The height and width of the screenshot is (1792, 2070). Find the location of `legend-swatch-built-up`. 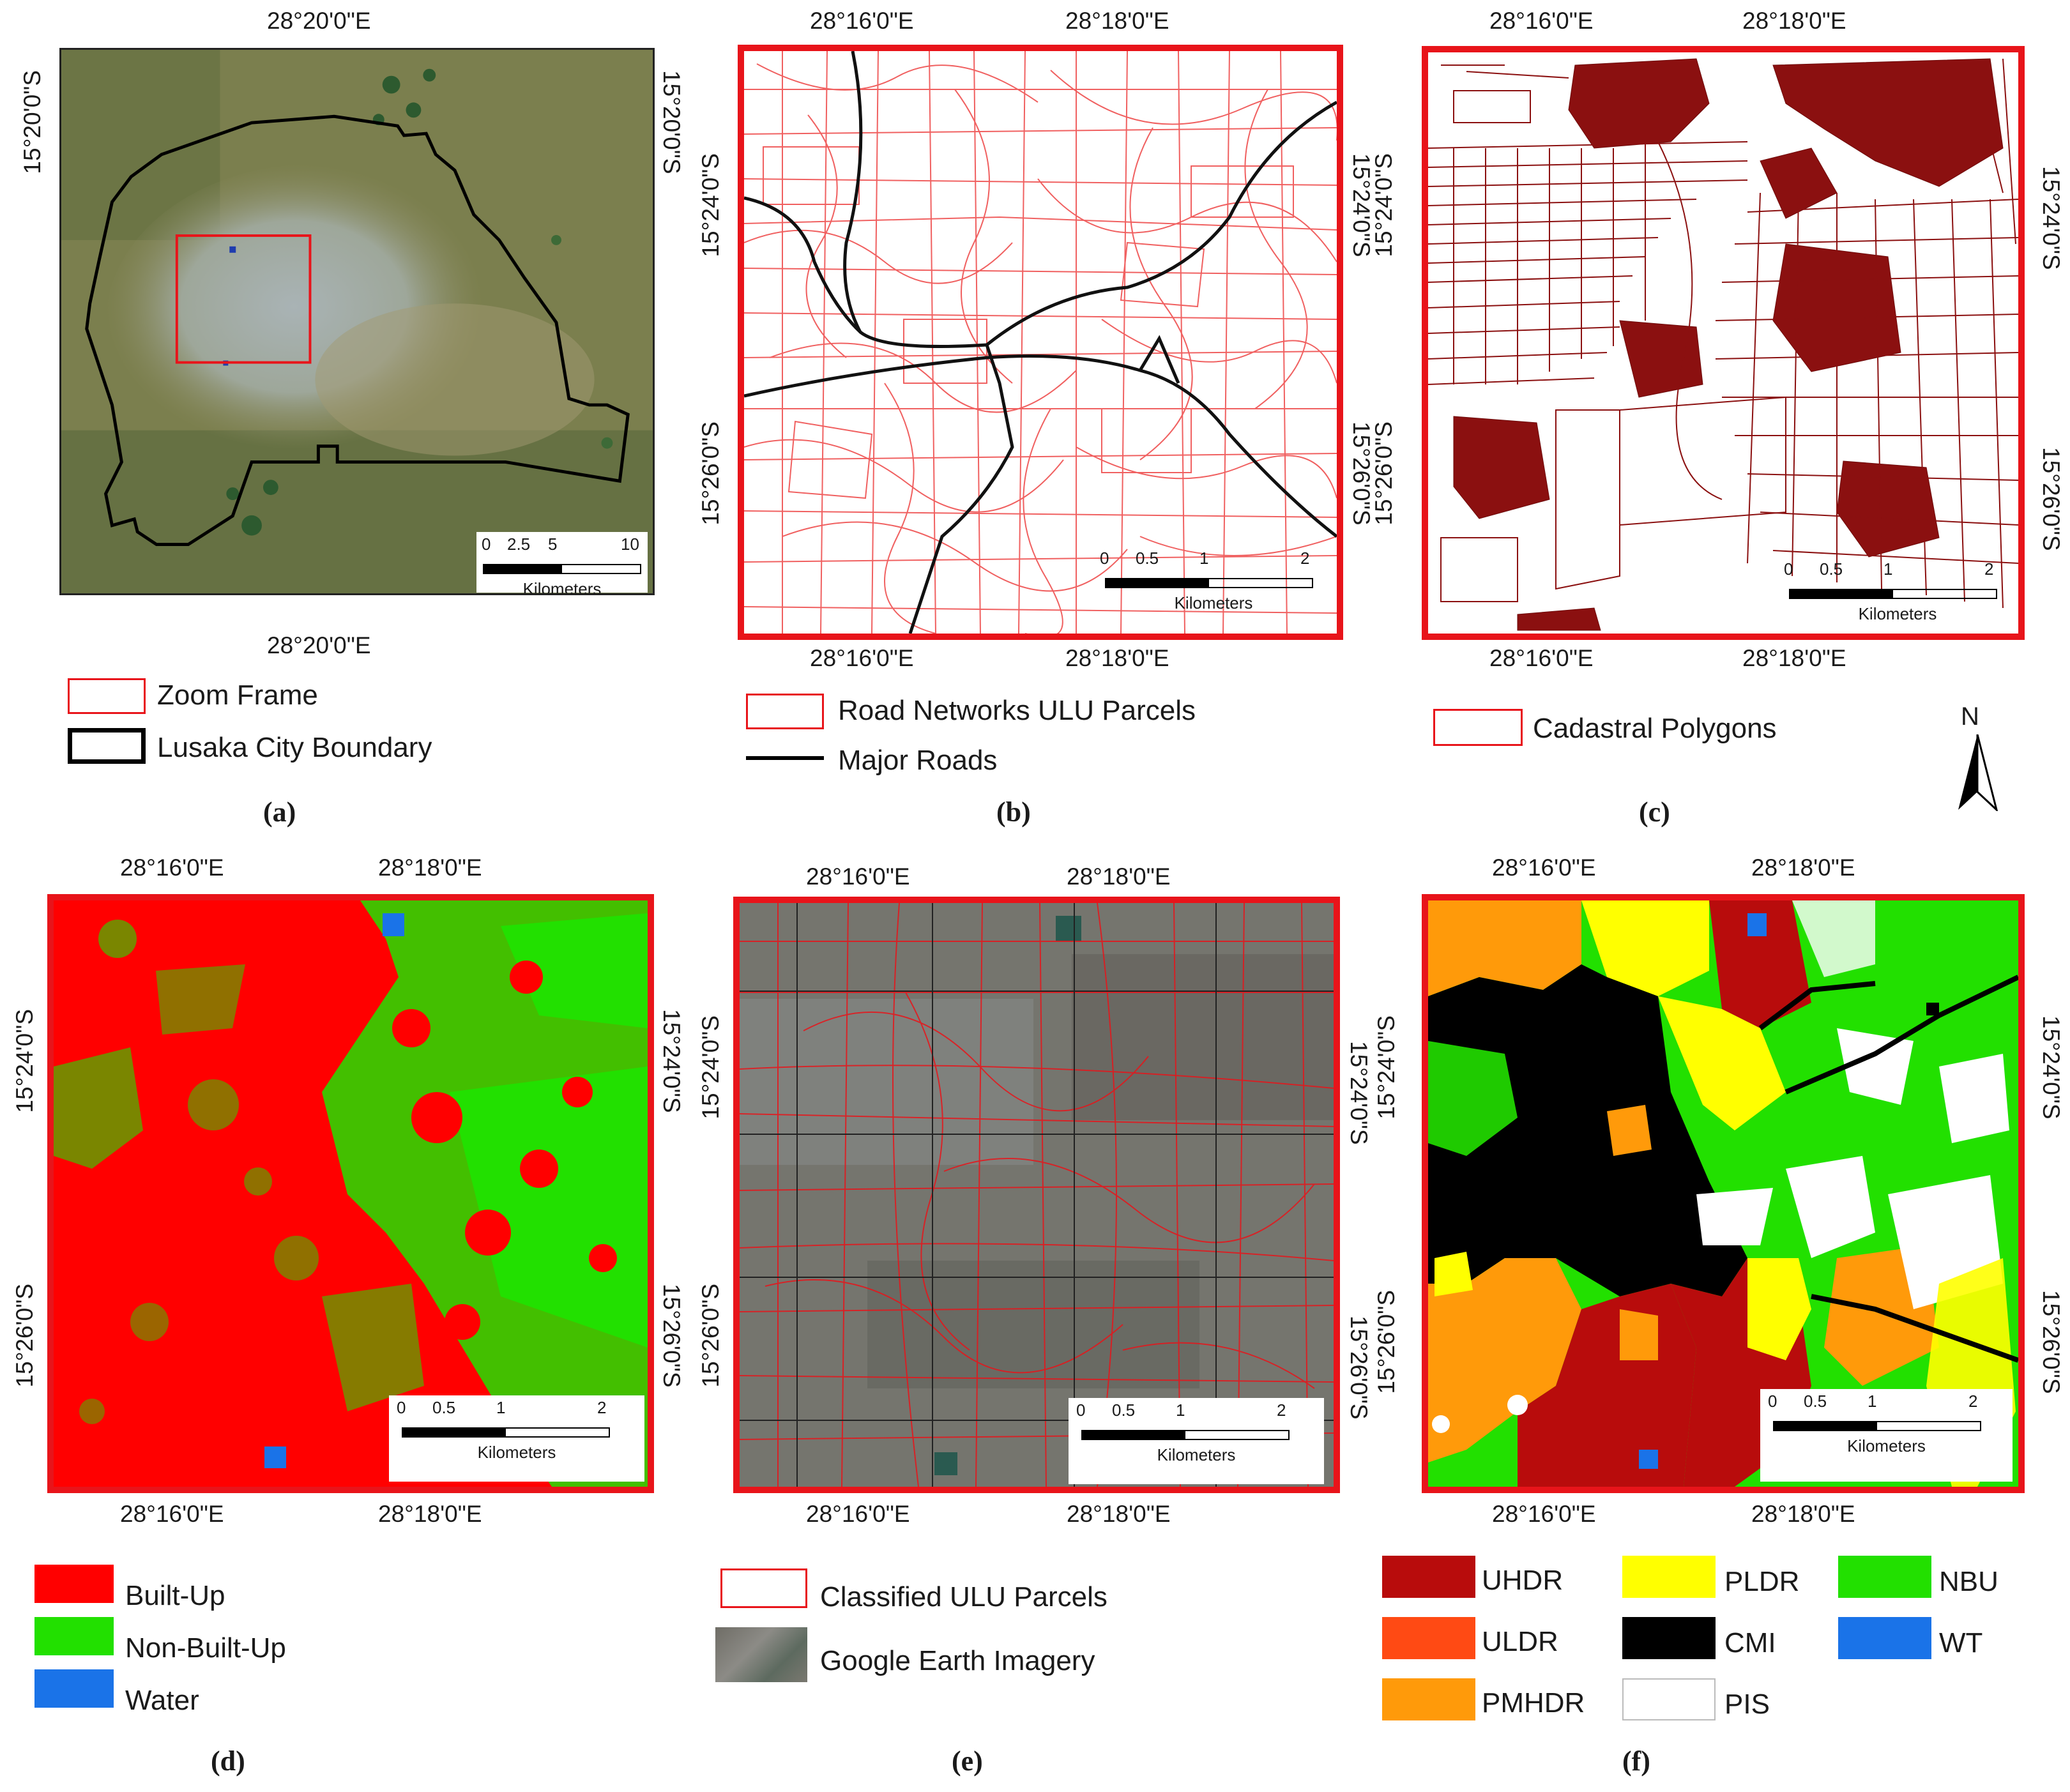

legend-swatch-built-up is located at coordinates (74, 1584).